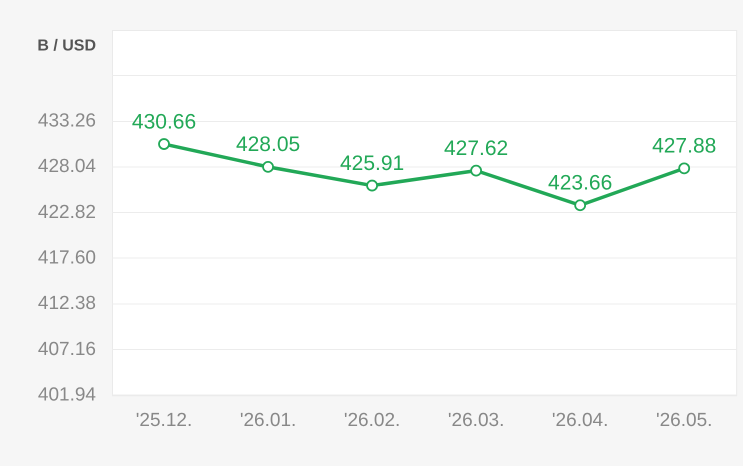 This screenshot has width=743, height=466. What do you see at coordinates (372, 163) in the screenshot?
I see `data-label: 425.91` at bounding box center [372, 163].